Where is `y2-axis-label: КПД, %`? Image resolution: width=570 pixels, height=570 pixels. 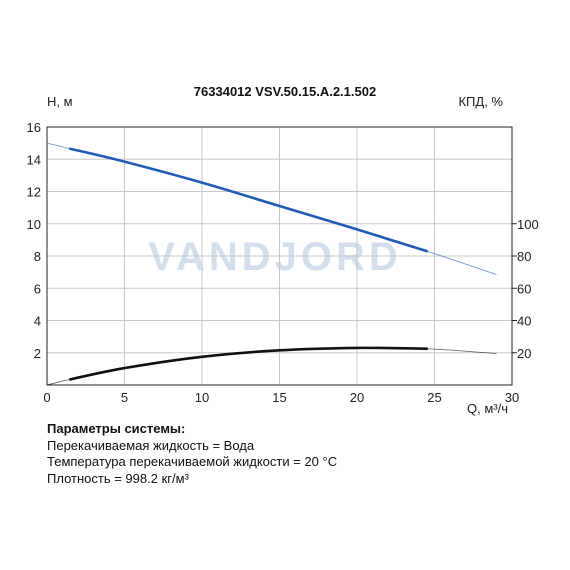 y2-axis-label: КПД, % is located at coordinates (480, 101).